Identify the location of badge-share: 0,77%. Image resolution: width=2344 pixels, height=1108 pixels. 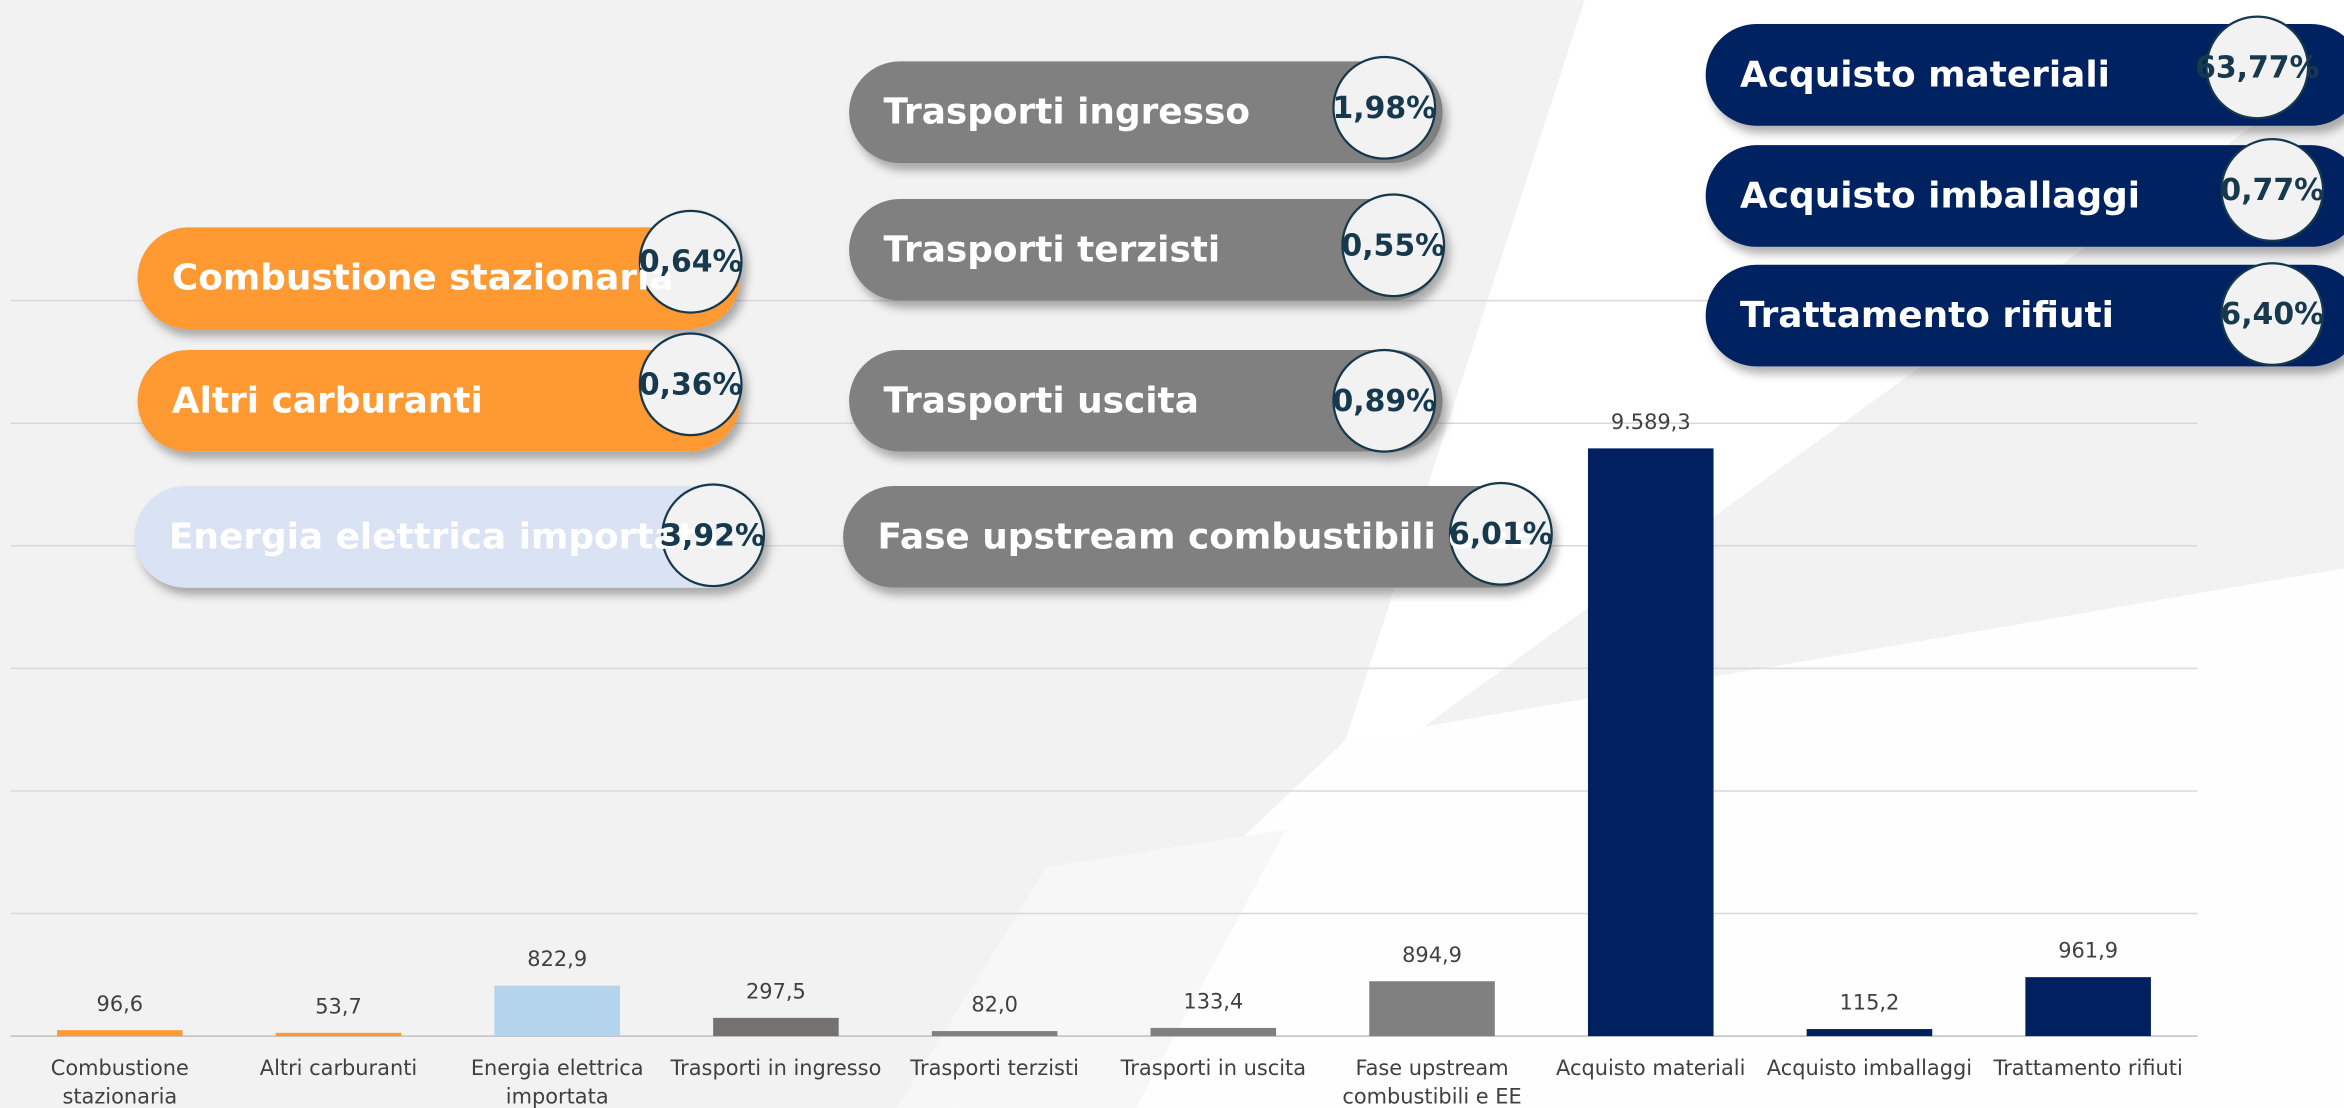
(2272, 190).